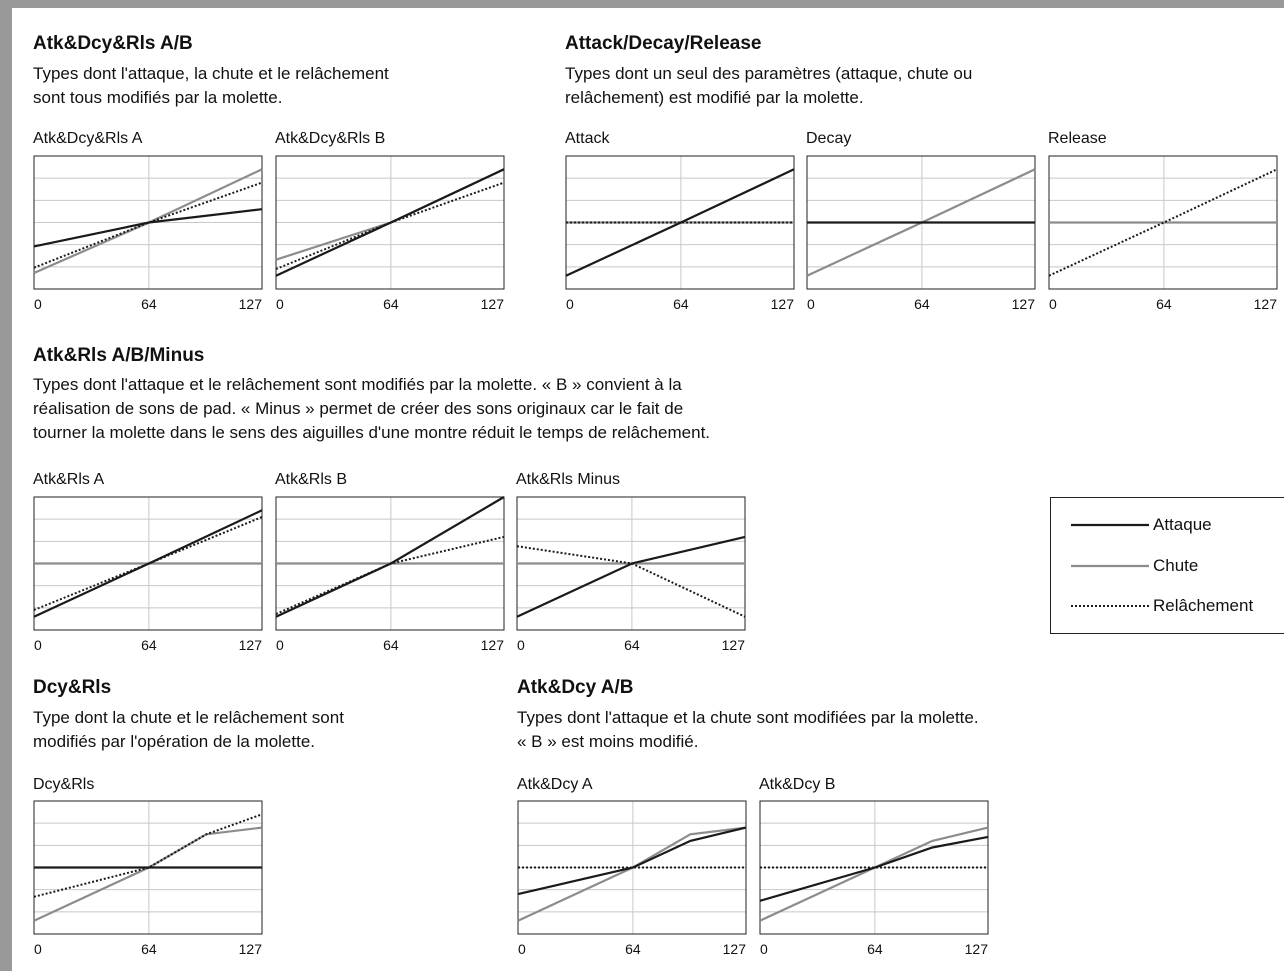 Image resolution: width=1284 pixels, height=971 pixels. I want to click on chart-title: Attack, so click(587, 138).